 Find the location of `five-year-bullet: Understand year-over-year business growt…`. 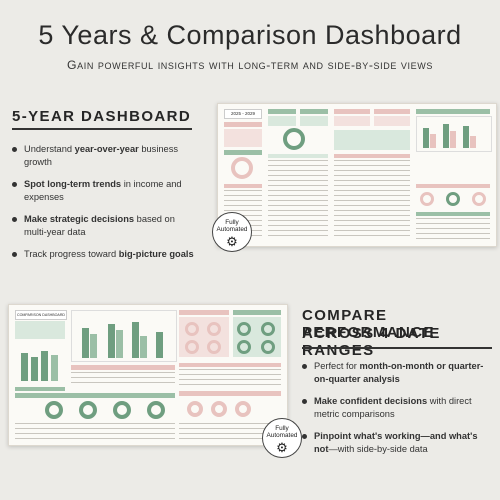

five-year-bullet: Understand year-over-year business growt… is located at coordinates (104, 155).